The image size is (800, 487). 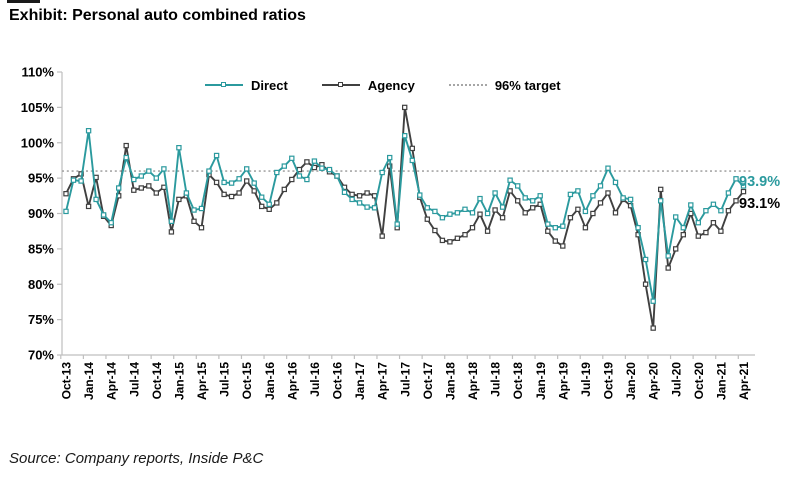 I want to click on legend-item-96-target: 96% target, so click(x=504, y=85).